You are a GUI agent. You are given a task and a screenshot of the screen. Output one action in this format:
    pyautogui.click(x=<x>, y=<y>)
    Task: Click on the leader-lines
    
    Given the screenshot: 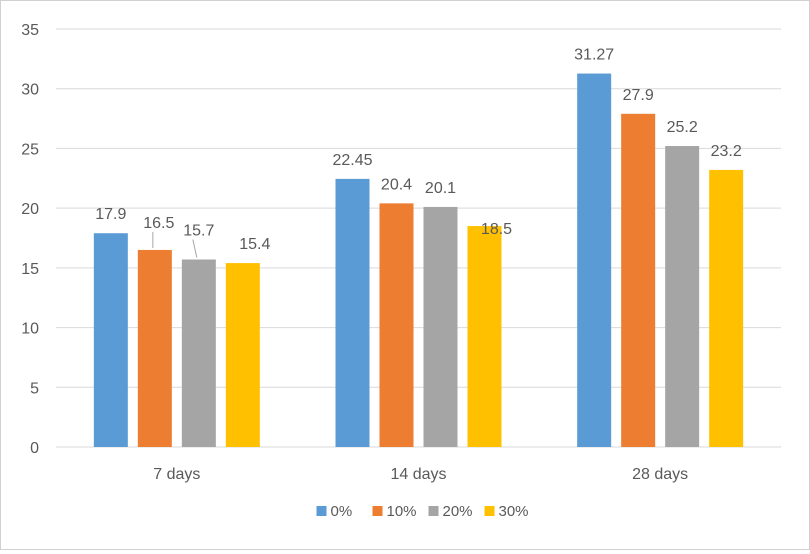 What is the action you would take?
    pyautogui.click(x=175, y=244)
    